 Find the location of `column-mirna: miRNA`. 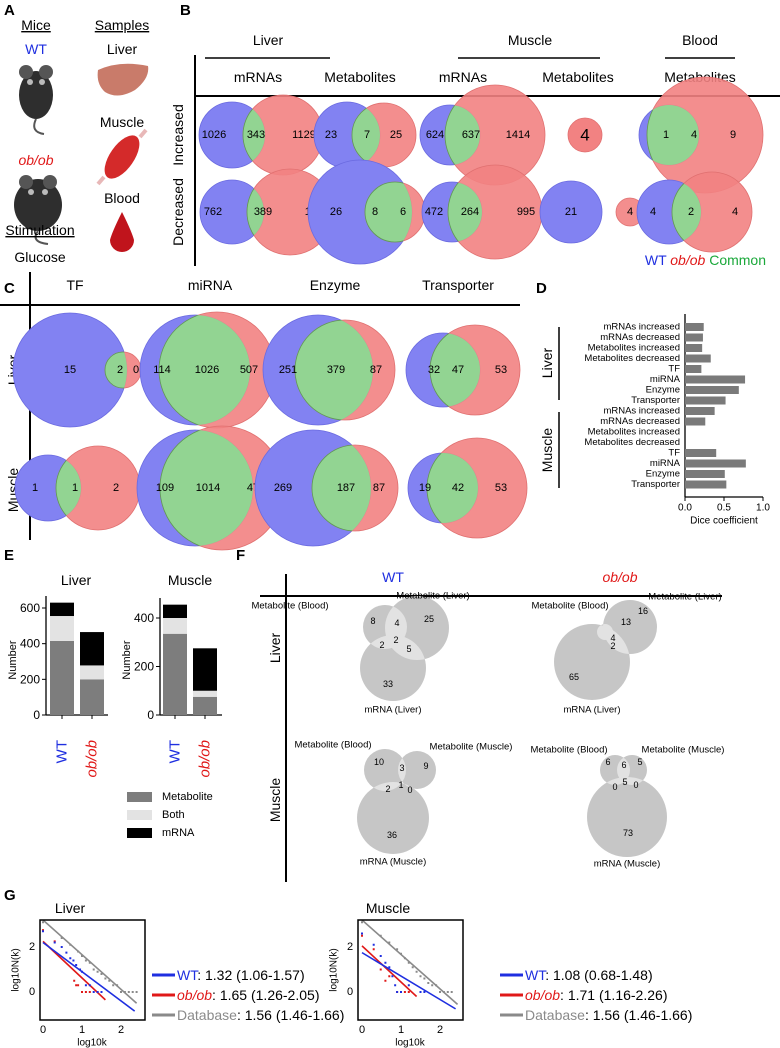

column-mirna: miRNA is located at coordinates (210, 285).